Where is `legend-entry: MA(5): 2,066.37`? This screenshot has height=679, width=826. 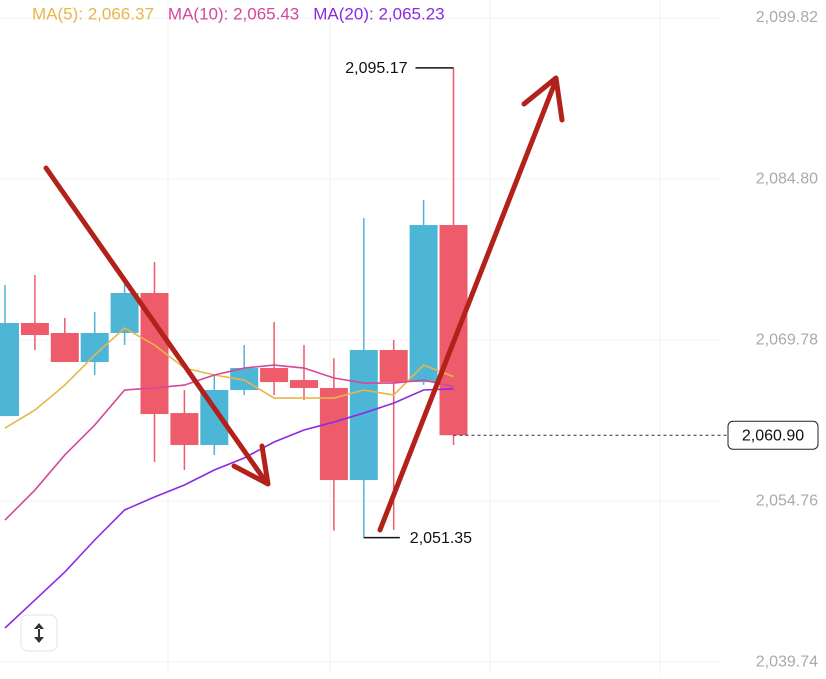
legend-entry: MA(5): 2,066.37 is located at coordinates (93, 13).